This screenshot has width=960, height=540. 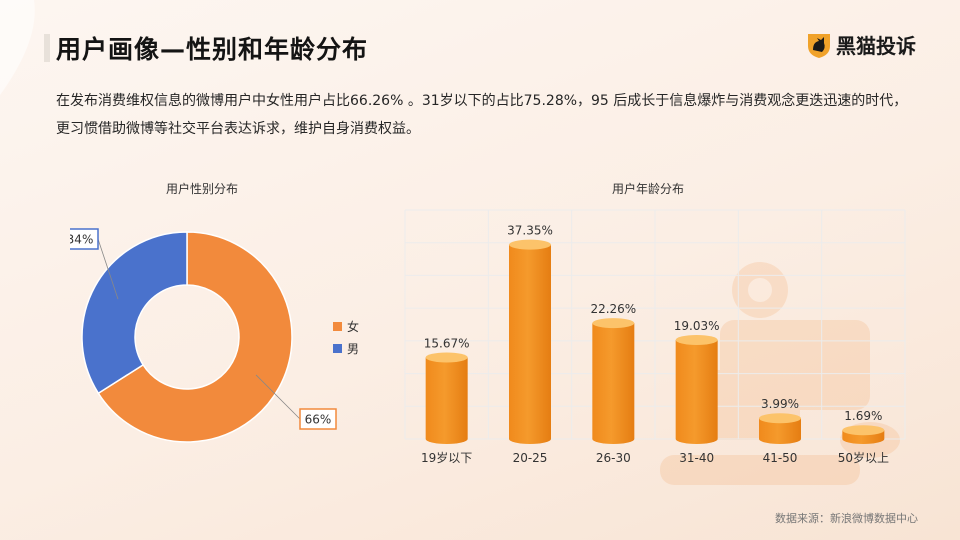 What do you see at coordinates (863, 457) in the screenshot?
I see `bar-category-label-5: 50岁以上` at bounding box center [863, 457].